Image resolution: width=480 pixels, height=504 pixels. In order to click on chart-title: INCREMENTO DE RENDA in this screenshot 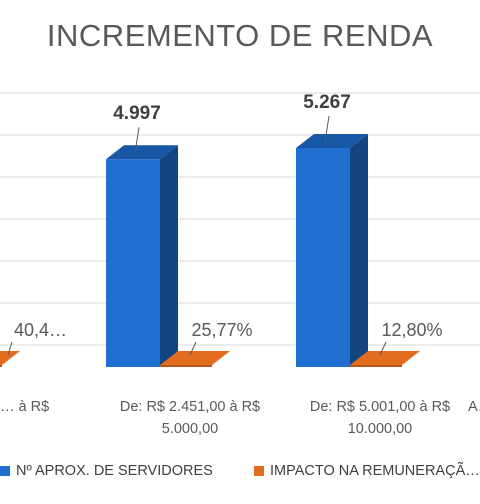, I will do `click(240, 35)`.